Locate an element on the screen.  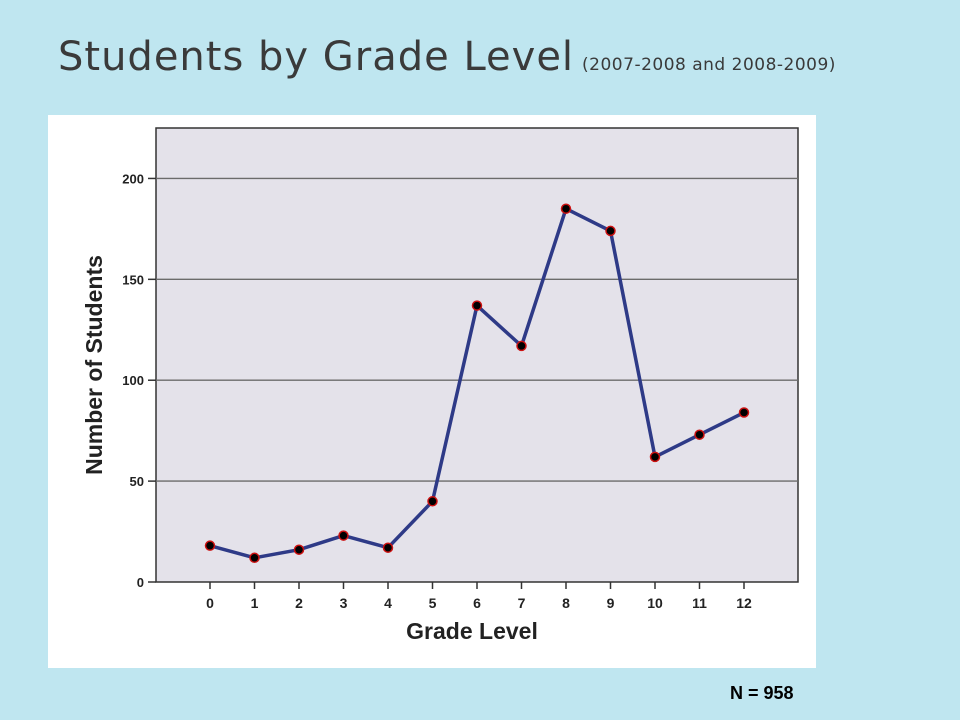
x-tick-label: 11 is located at coordinates (699, 603).